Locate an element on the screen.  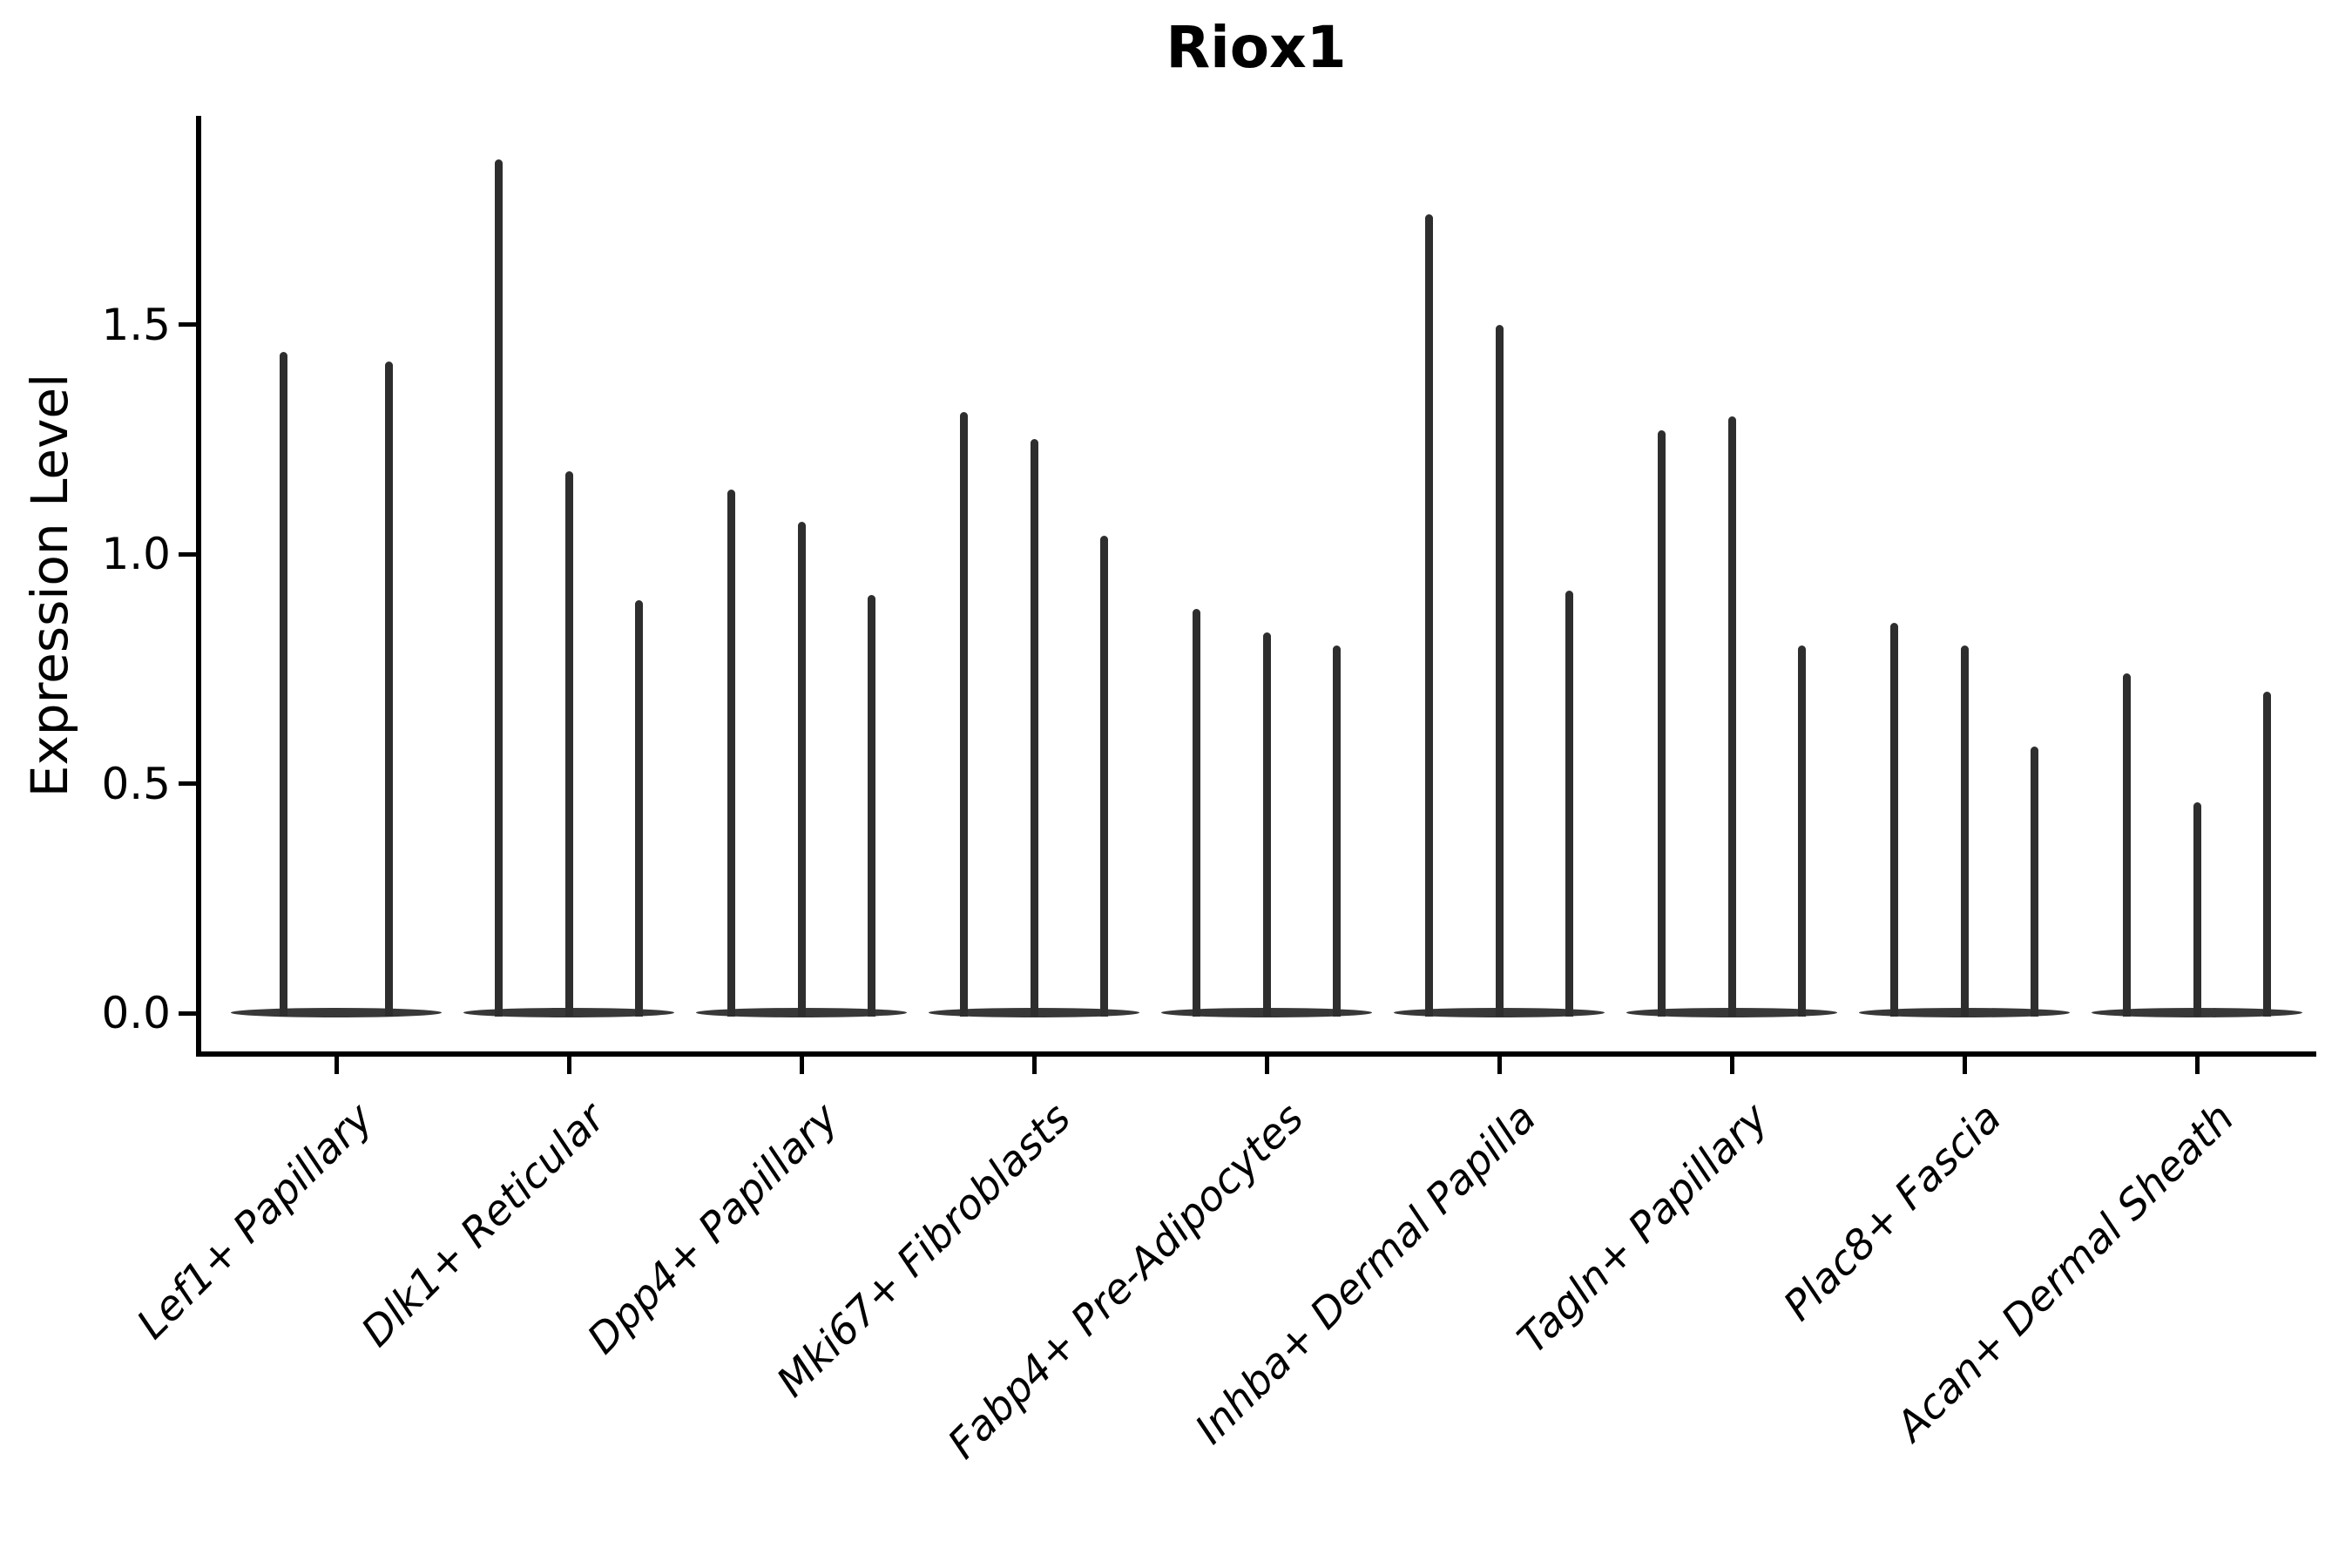
x-tick-label: Dlk1+ Reticular is located at coordinates (484, 1225).